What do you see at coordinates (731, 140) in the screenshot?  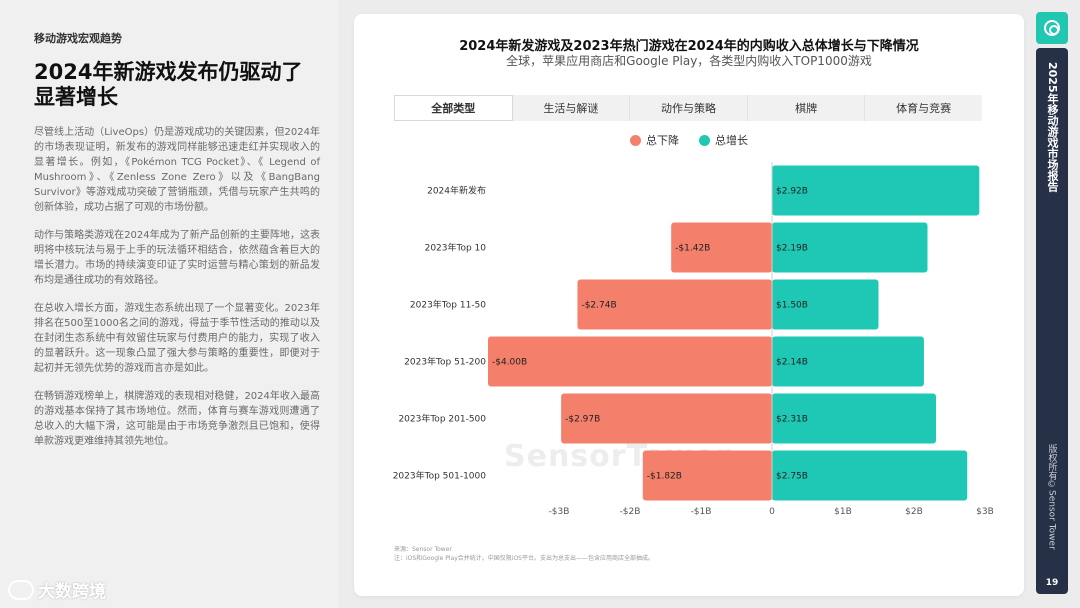 I see `legend-label-growth: 总增长` at bounding box center [731, 140].